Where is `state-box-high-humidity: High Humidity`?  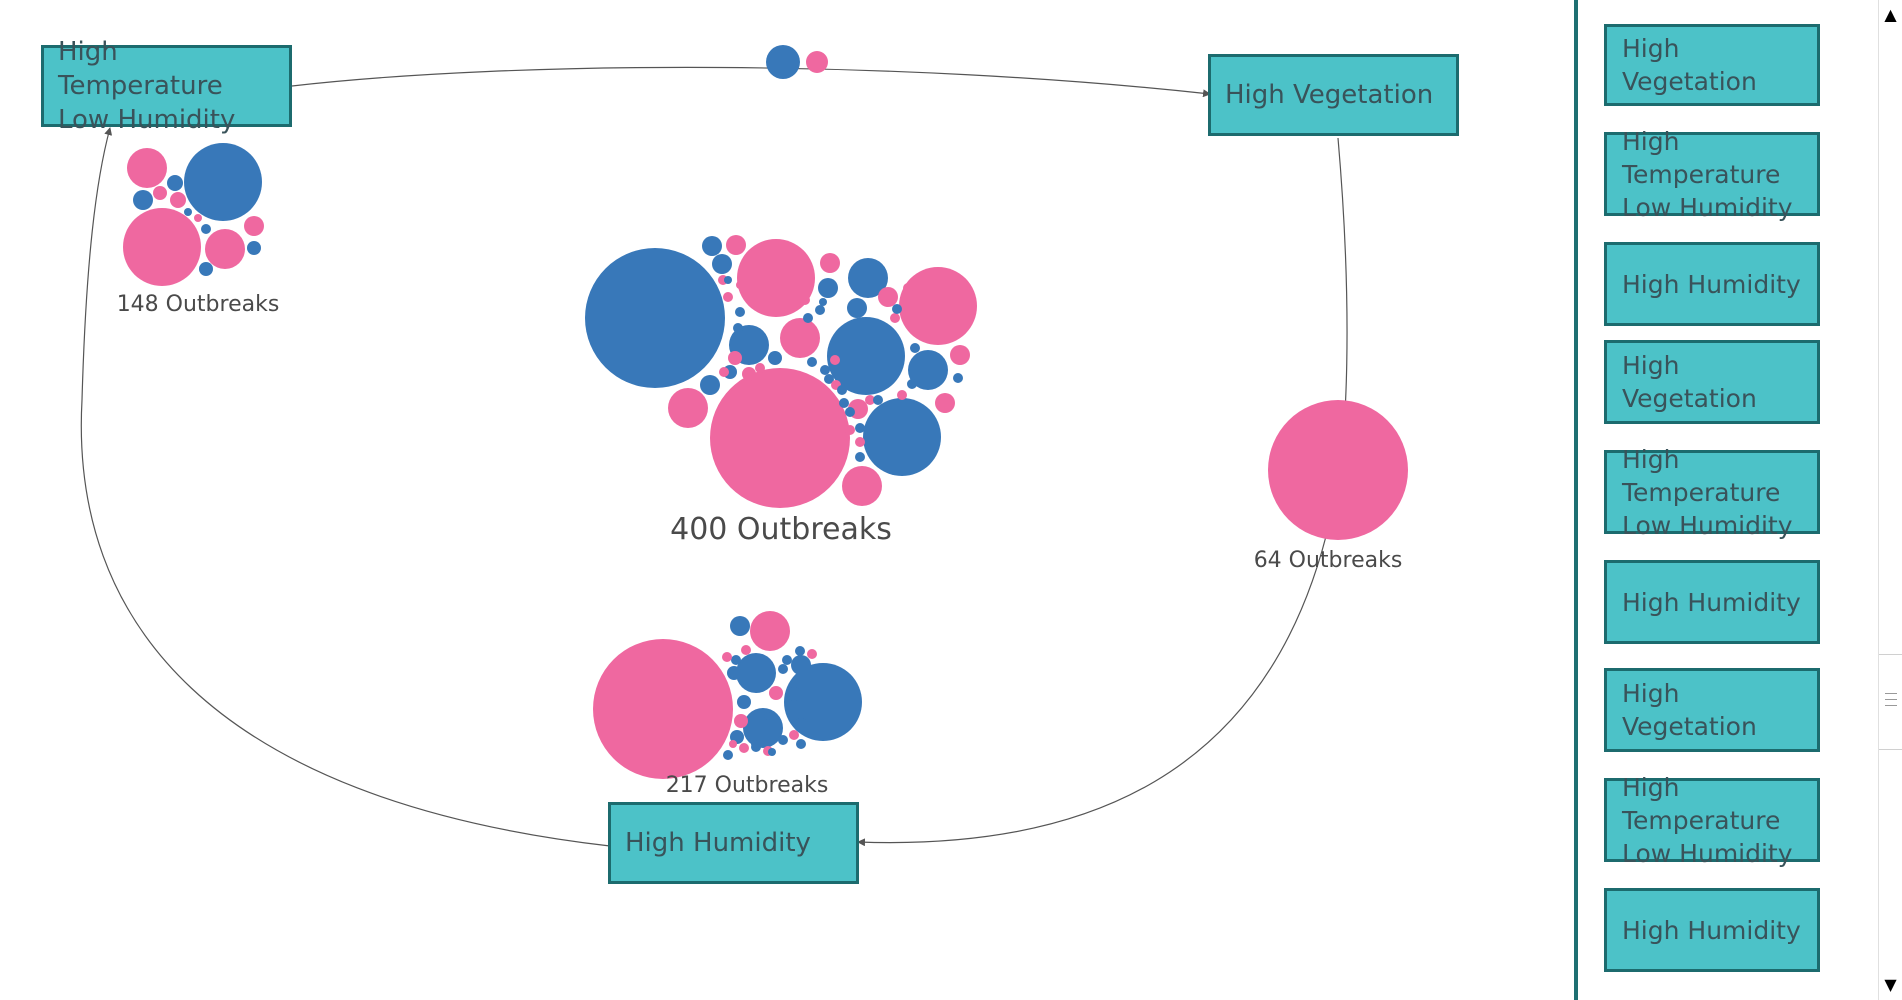 state-box-high-humidity: High Humidity is located at coordinates (733, 843).